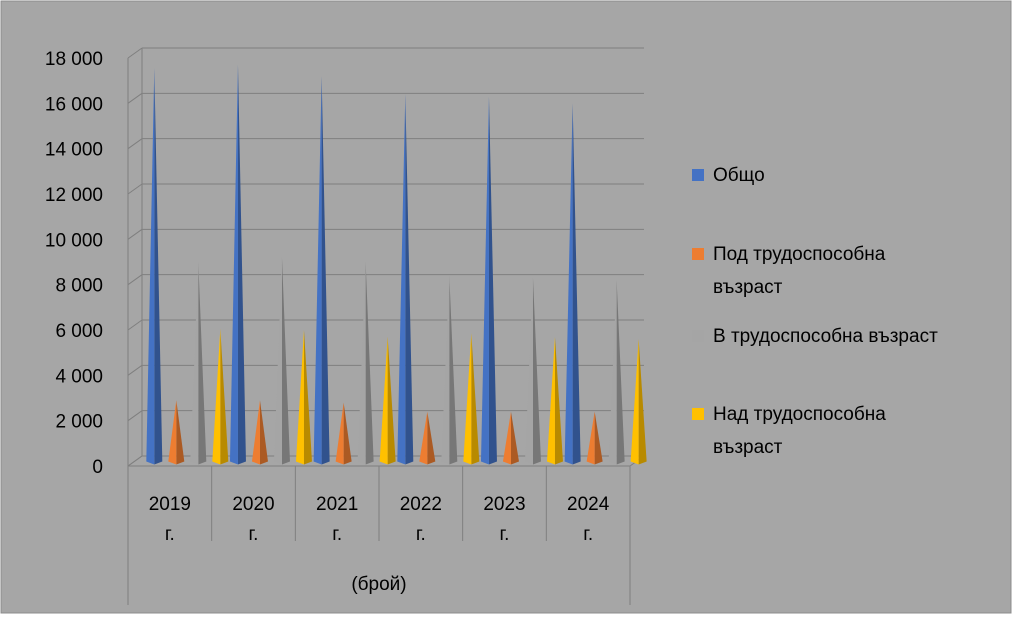 This screenshot has width=1013, height=620. I want to click on x-tick-label: 2024, so click(588, 504).